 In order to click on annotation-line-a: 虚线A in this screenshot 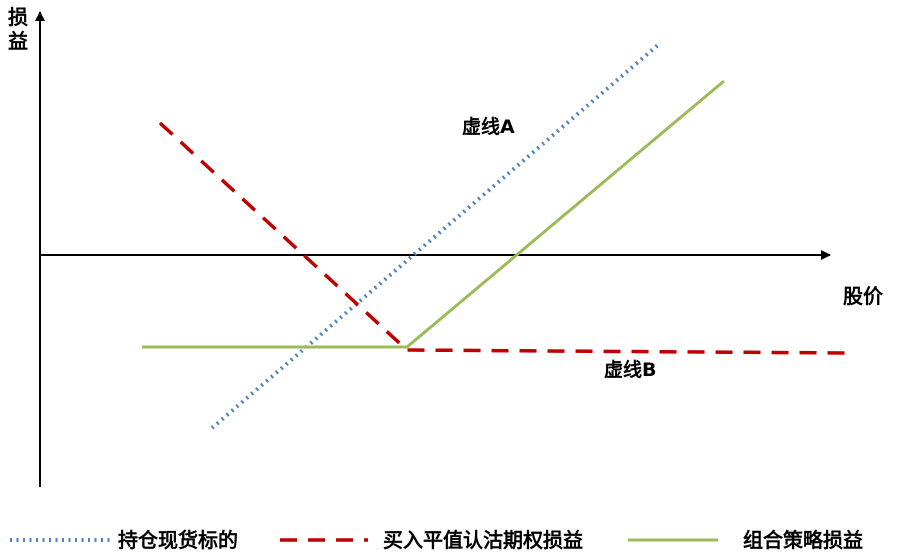, I will do `click(488, 126)`.